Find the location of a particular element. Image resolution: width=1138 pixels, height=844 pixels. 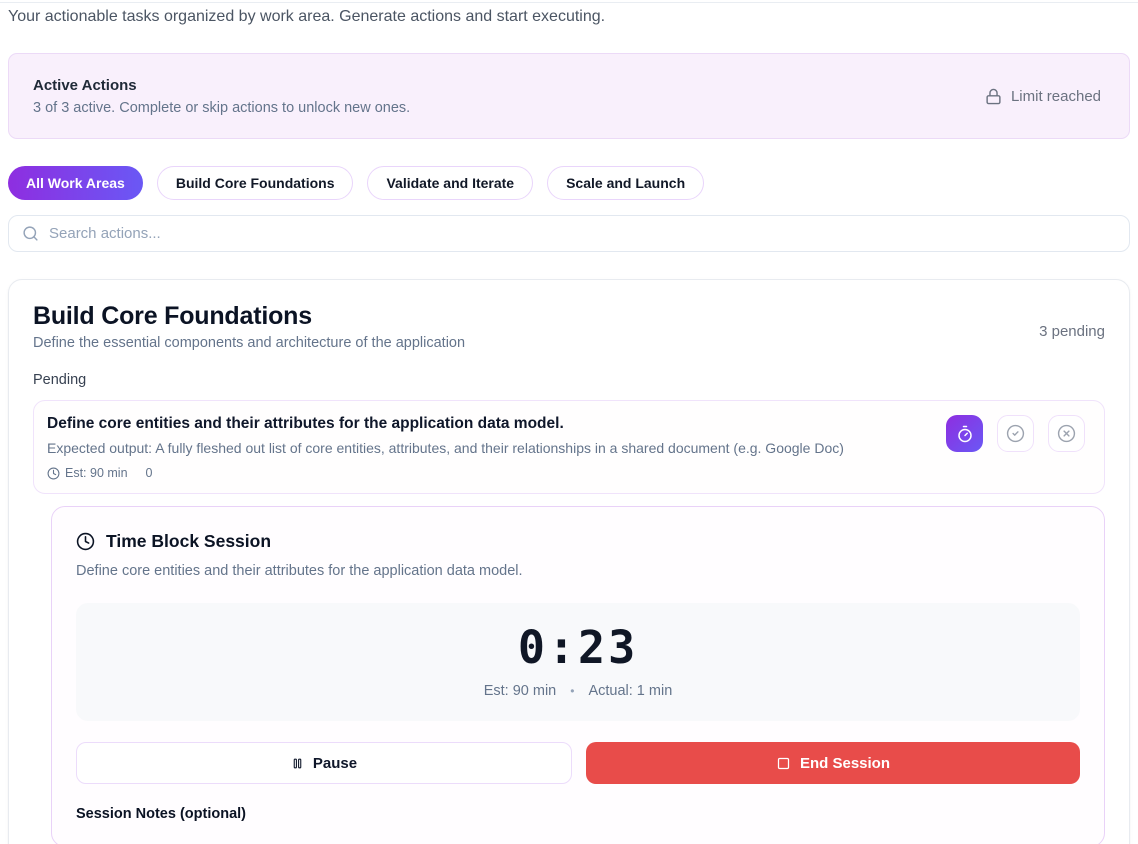

timer-display: 0:23 Est: 90 min • Actual: 1 min is located at coordinates (578, 662).